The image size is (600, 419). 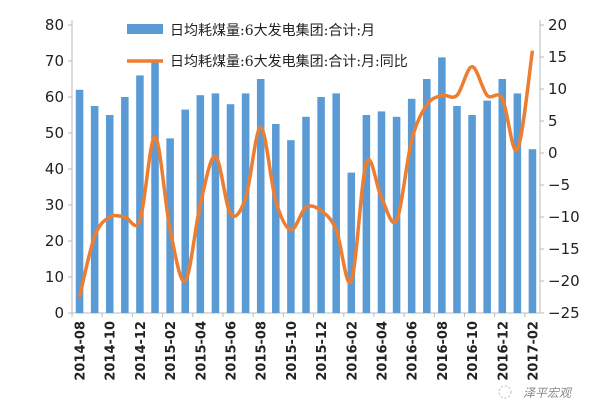 I want to click on right-tick-label: −10, so click(x=564, y=217).